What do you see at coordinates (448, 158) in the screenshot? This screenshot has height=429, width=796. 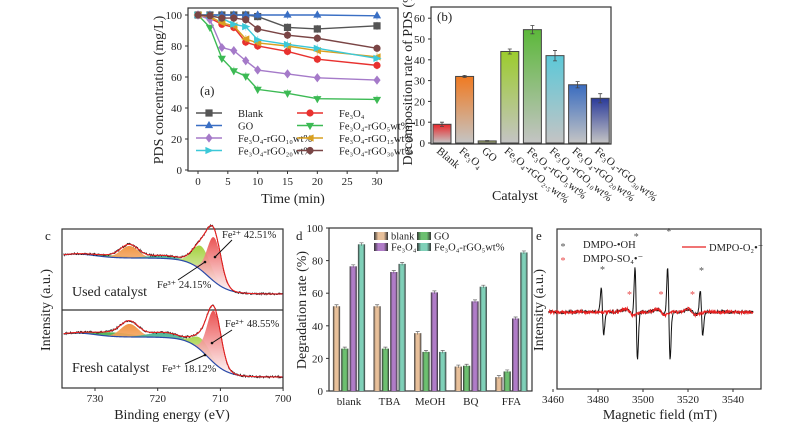 I see `x-tick-label: Blank` at bounding box center [448, 158].